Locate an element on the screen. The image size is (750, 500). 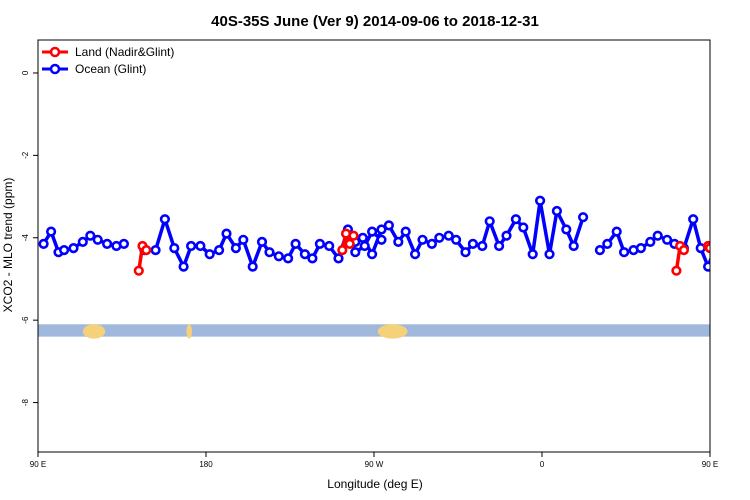
y-tick-label: -4 is located at coordinates (25, 238).